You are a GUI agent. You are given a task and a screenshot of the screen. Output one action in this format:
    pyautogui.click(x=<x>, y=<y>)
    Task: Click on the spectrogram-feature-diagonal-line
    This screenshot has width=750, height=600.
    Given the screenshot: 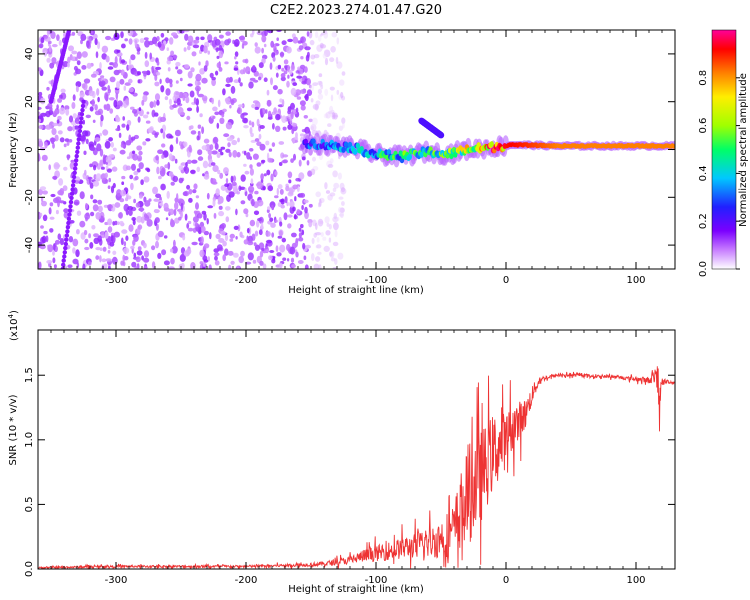 What is the action you would take?
    pyautogui.click(x=73, y=184)
    